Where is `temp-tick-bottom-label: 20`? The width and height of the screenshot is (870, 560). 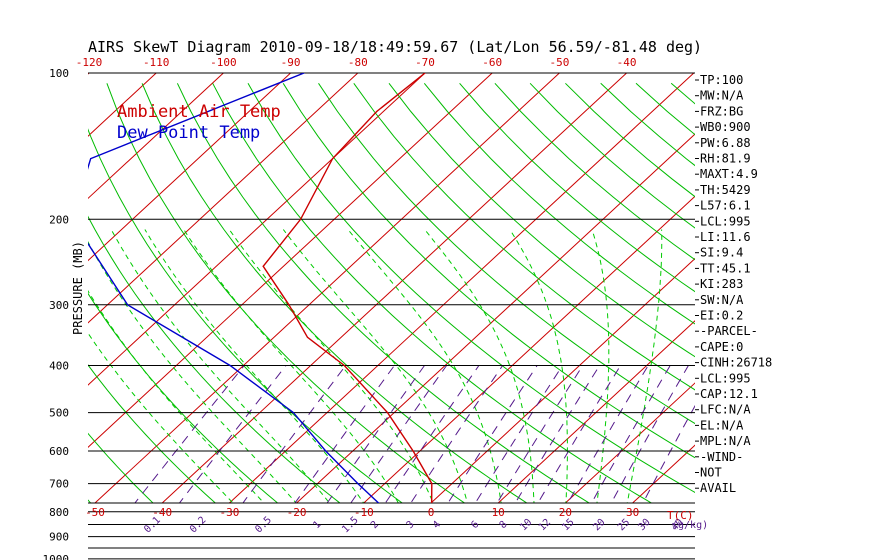 temp-tick-bottom-label: 20 is located at coordinates (565, 512).